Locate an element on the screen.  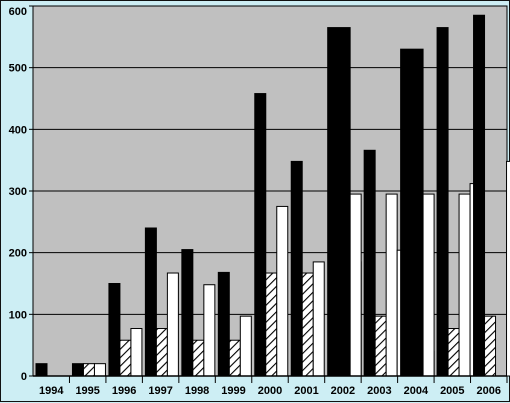
y-tick-label: 100 is located at coordinates (18, 315).